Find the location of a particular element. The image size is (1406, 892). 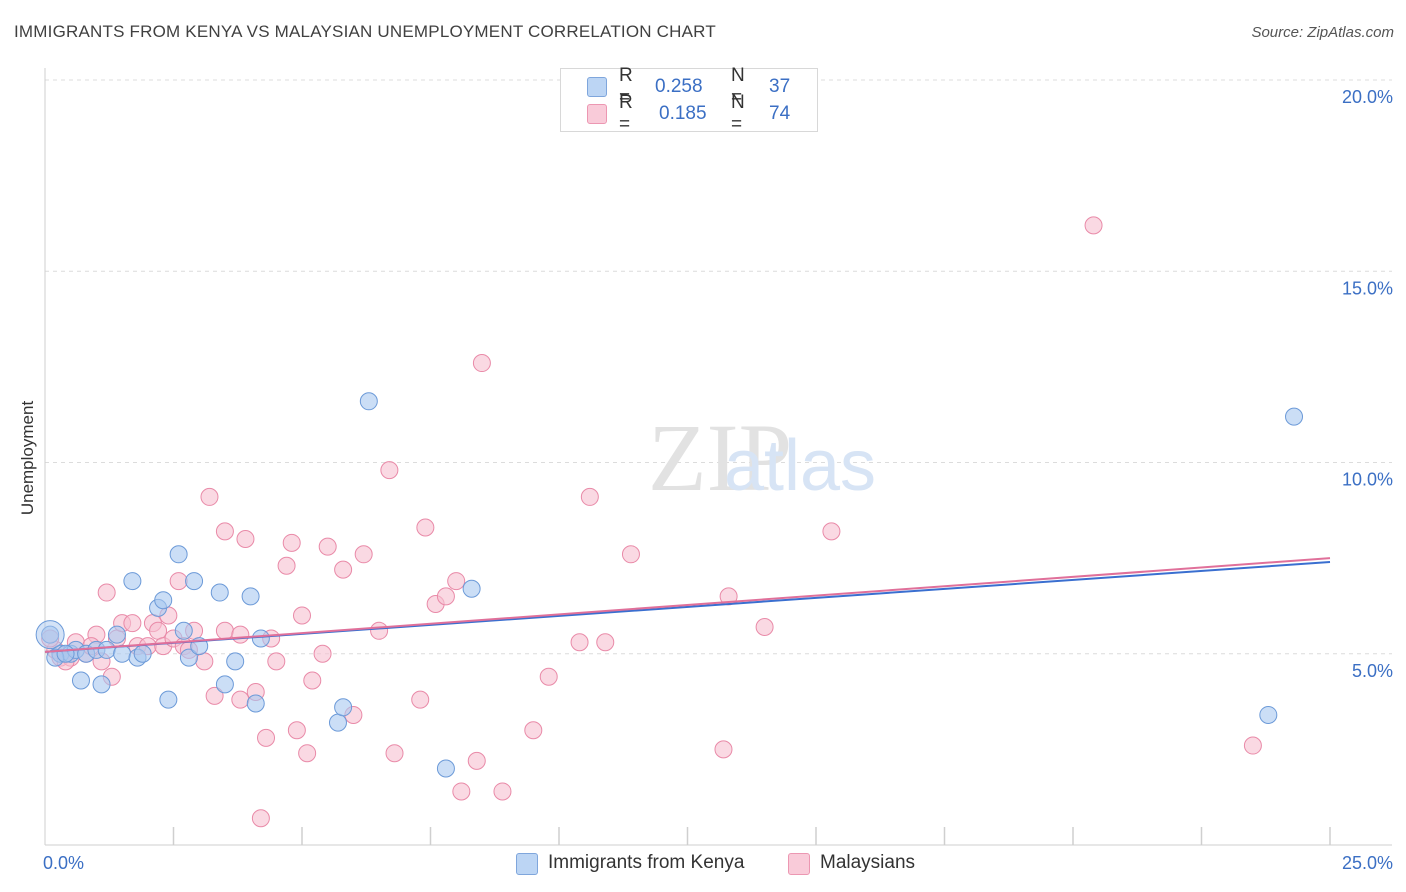

malaysians-trend-line is located at coordinates (687, 605).